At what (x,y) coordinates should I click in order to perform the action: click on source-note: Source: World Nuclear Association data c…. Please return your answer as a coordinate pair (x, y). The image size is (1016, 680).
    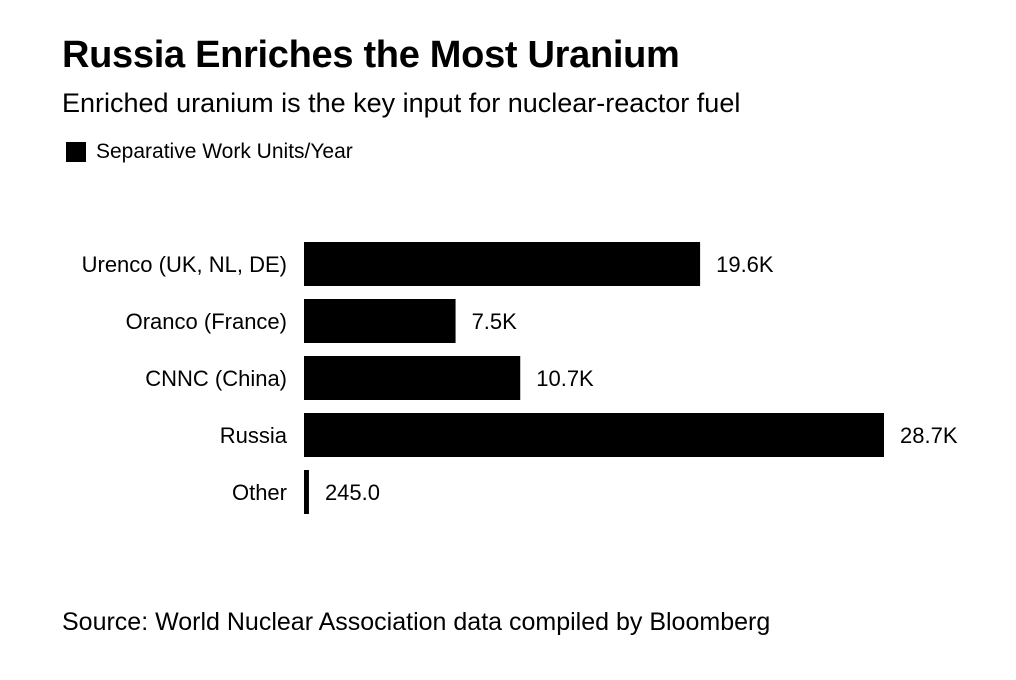
    Looking at the image, I should click on (416, 622).